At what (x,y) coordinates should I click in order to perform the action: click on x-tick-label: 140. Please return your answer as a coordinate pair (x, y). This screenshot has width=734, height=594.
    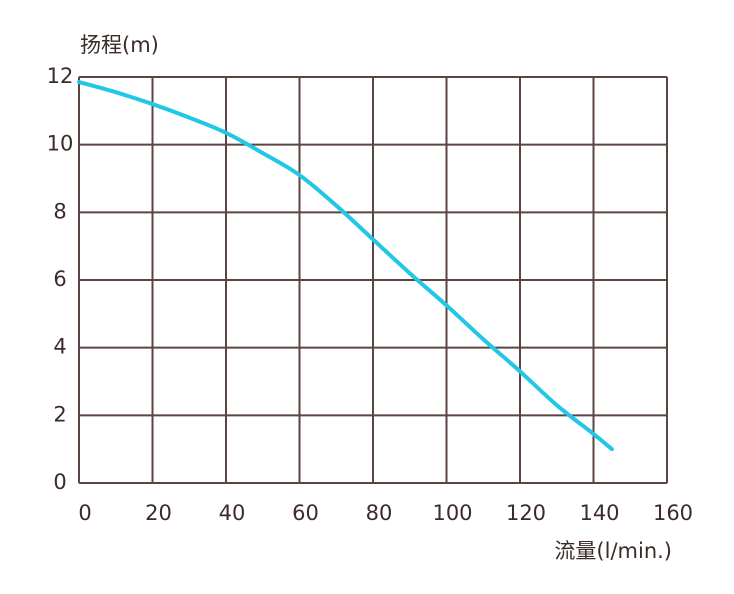
    Looking at the image, I should click on (599, 513).